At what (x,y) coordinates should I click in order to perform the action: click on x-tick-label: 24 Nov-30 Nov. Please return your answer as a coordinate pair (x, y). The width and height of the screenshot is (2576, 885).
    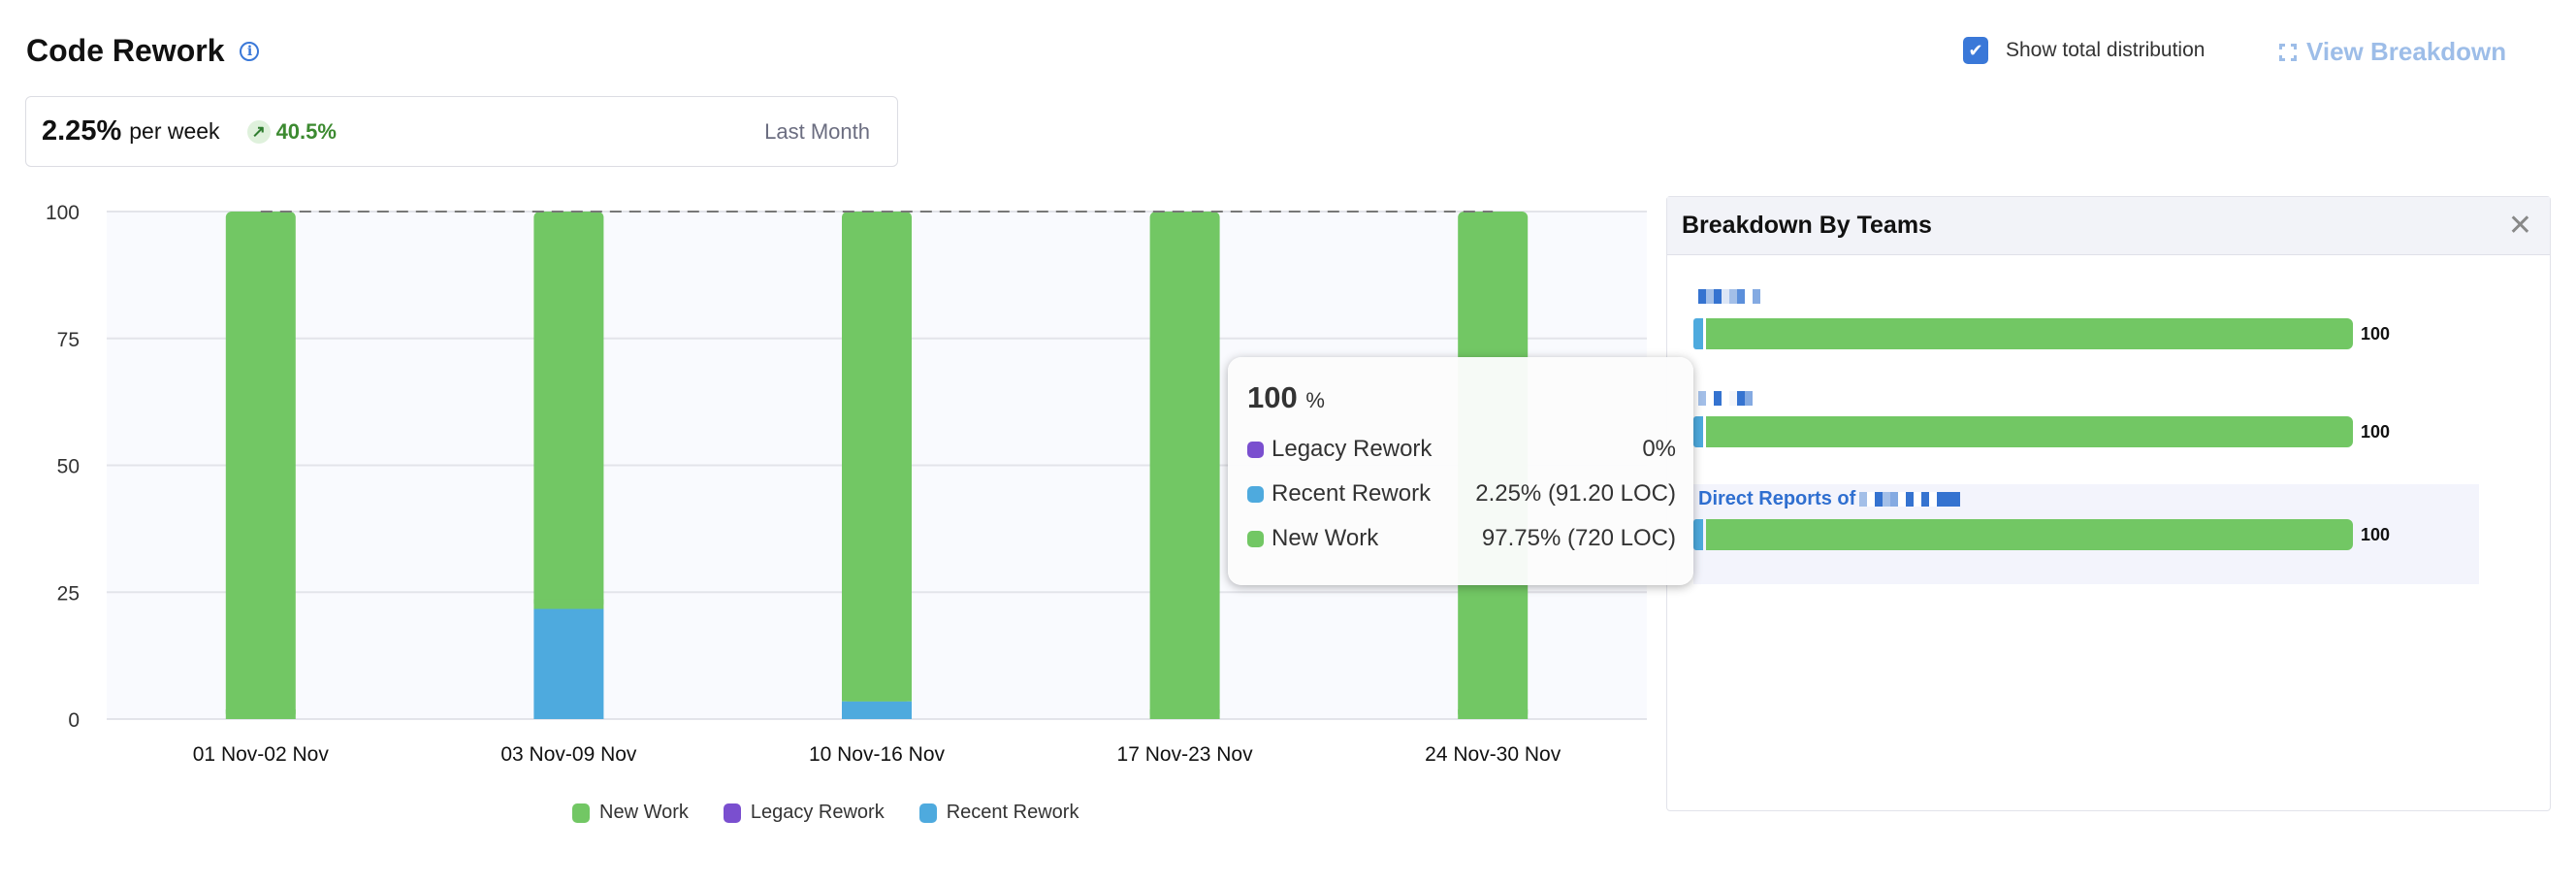
    Looking at the image, I should click on (1493, 754).